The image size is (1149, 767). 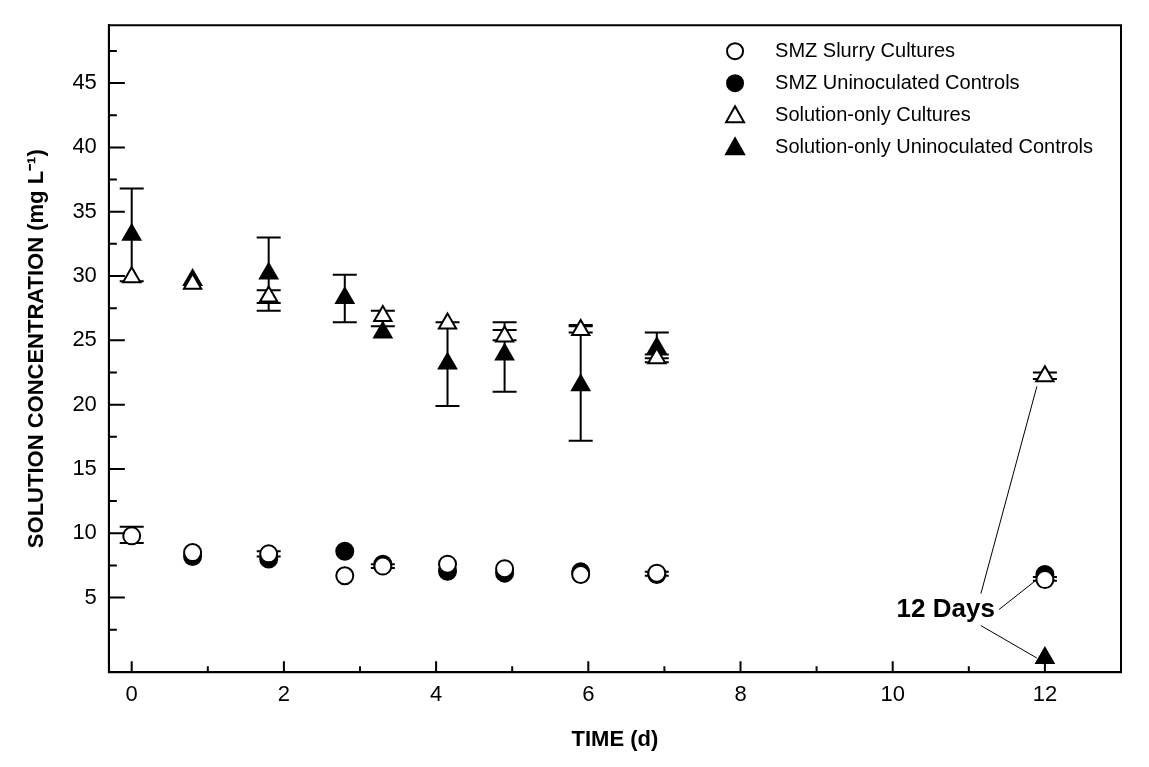 I want to click on x-tick-label: 12, so click(x=1045, y=694).